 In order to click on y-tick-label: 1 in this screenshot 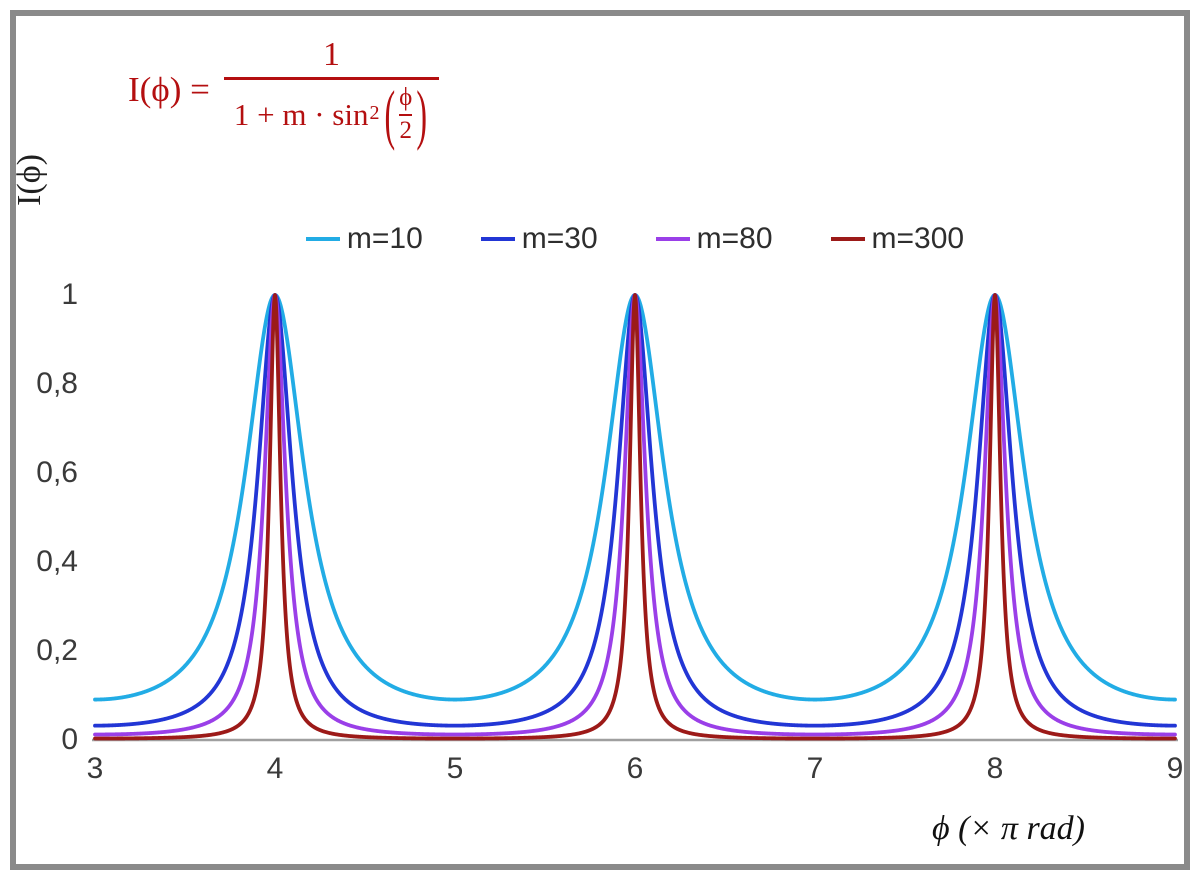, I will do `click(69, 294)`.